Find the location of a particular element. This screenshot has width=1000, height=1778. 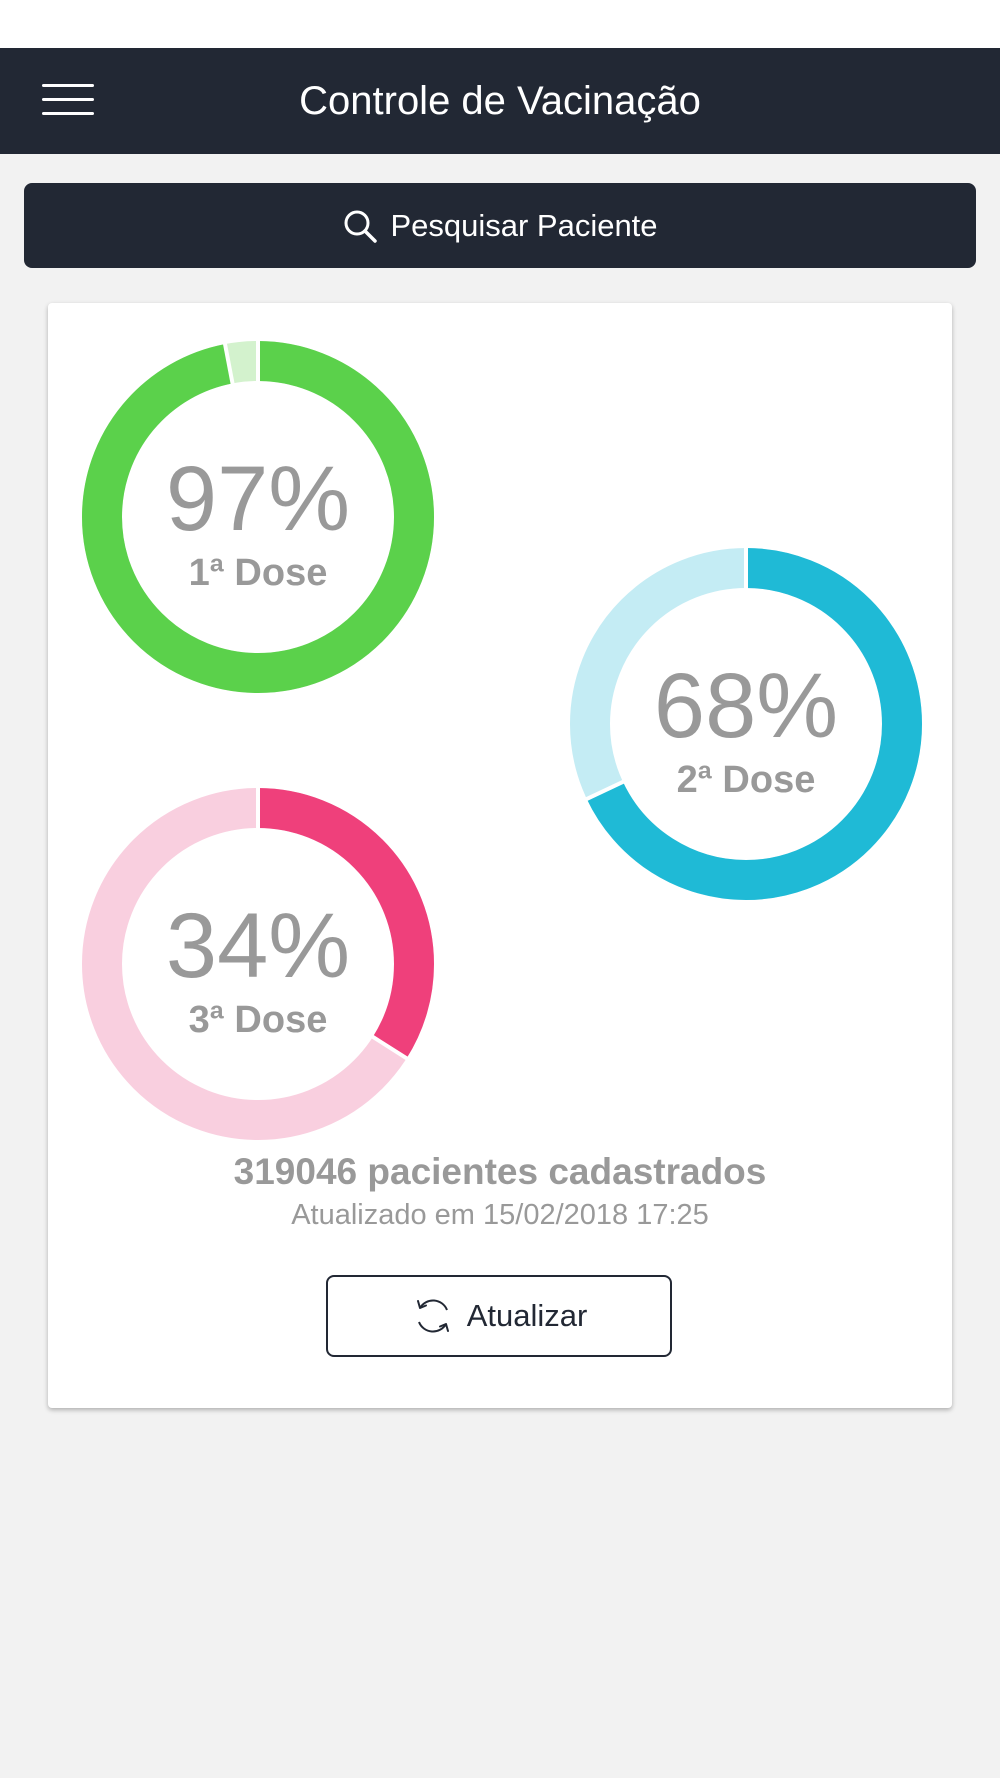

patients-count: 319046 pacientes cadastrados is located at coordinates (500, 1171).